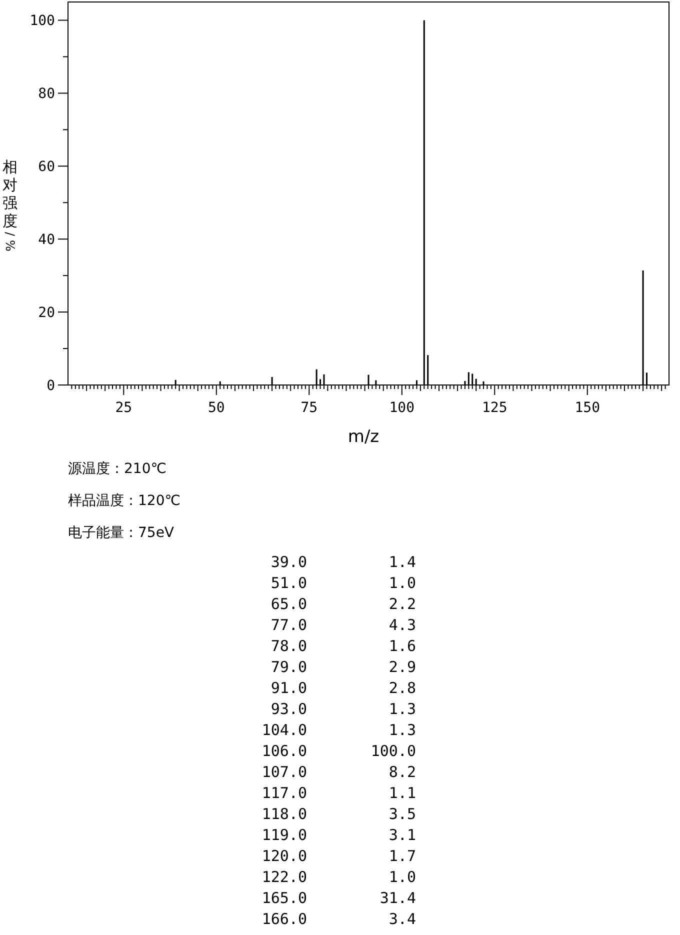 Image resolution: width=680 pixels, height=935 pixels. I want to click on text: 2.9, so click(402, 667).